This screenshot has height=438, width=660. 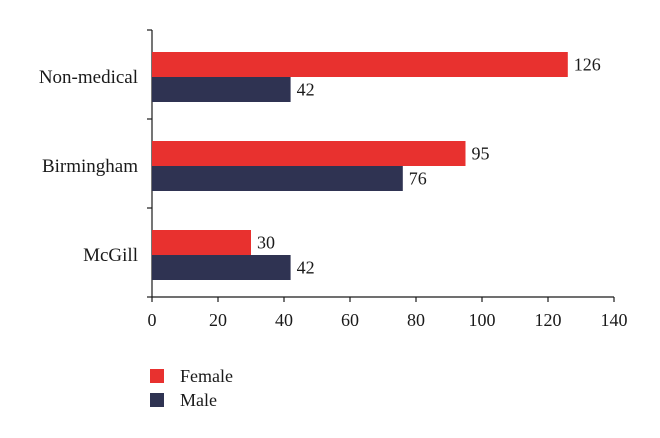 I want to click on legend-item-male: Male, so click(x=191, y=400).